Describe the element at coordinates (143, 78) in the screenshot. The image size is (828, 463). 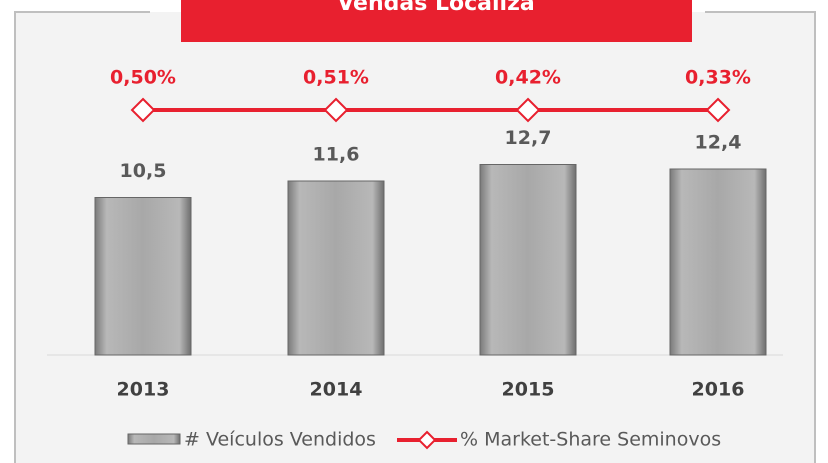
I see `data-label: 0,50%` at that location.